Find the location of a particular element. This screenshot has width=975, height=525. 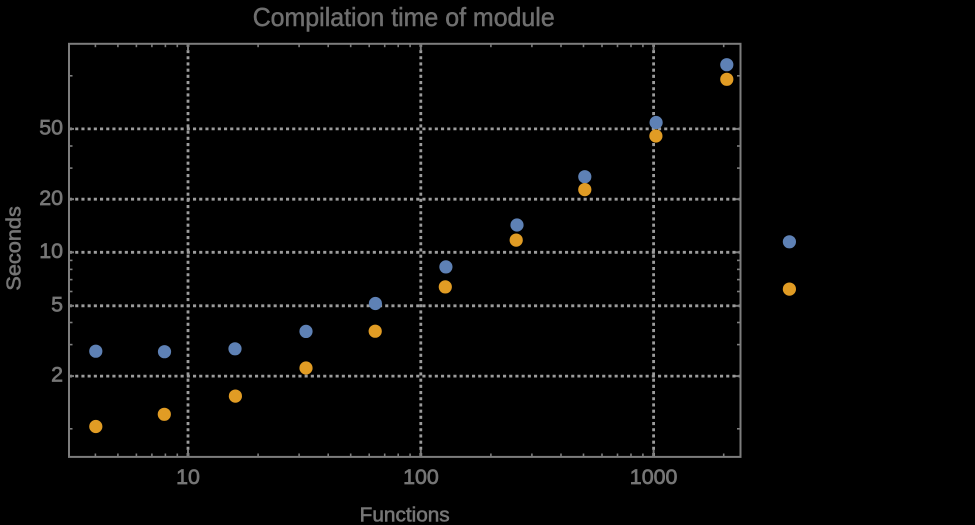

svg-text: 100 is located at coordinates (421, 477).